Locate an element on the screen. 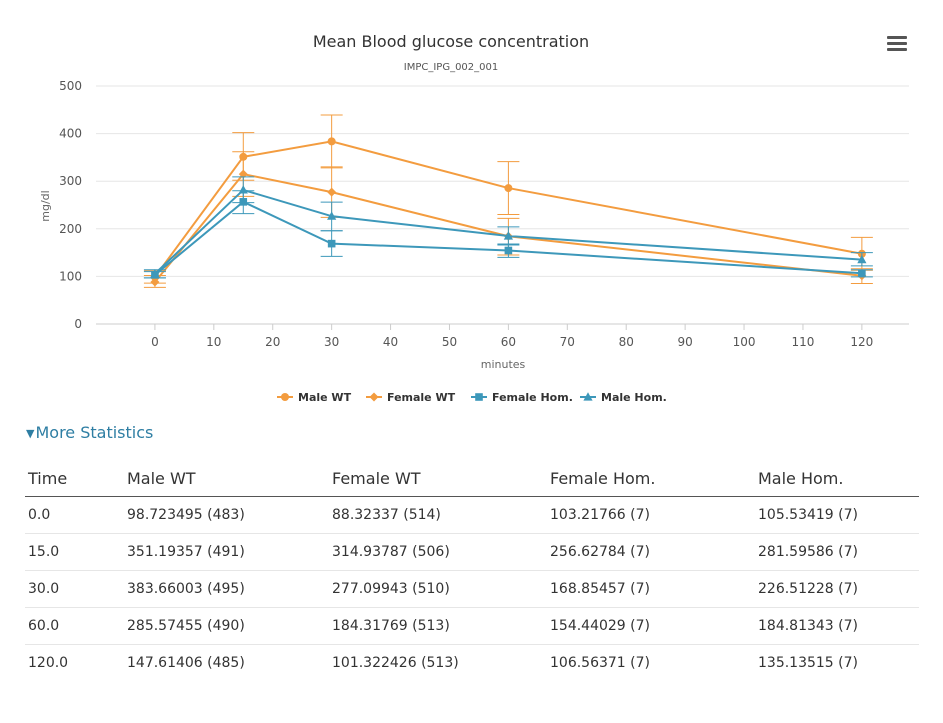 The image size is (943, 723). y-tick-label: 200 is located at coordinates (70, 229).